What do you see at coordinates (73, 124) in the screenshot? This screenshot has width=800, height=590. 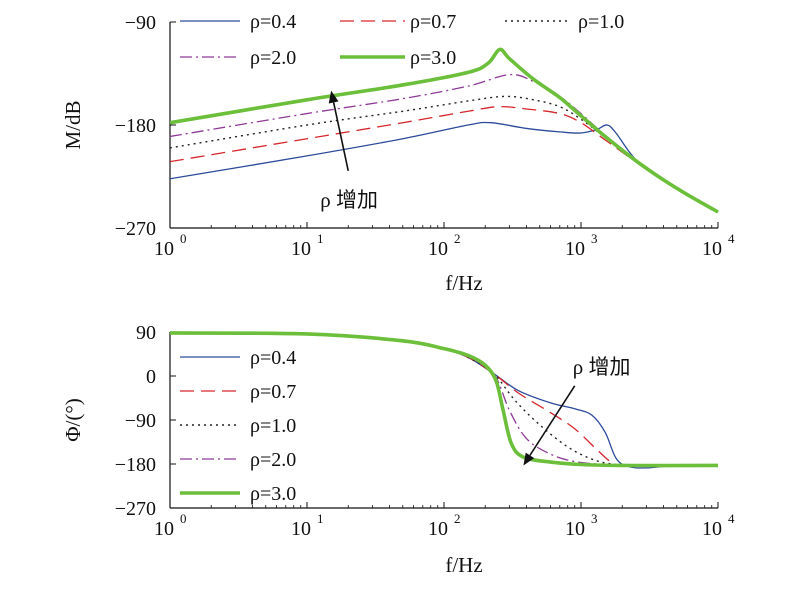 I see `y-axis-label: M/dB` at bounding box center [73, 124].